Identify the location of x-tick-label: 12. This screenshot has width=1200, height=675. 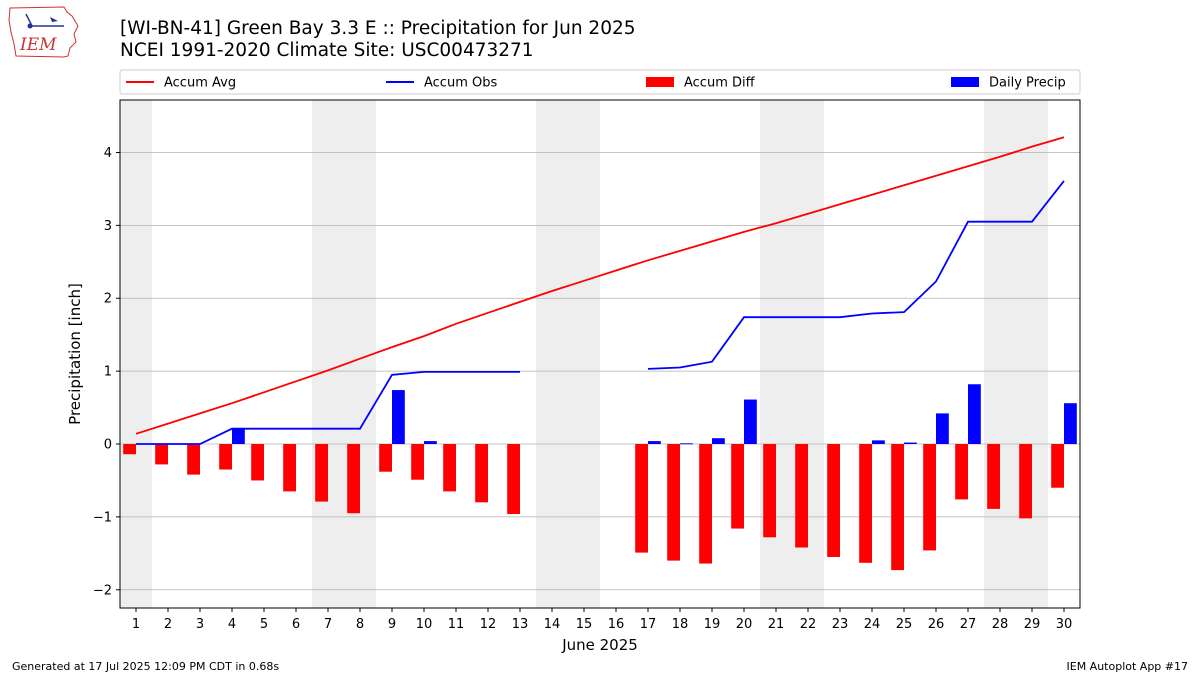
(488, 624).